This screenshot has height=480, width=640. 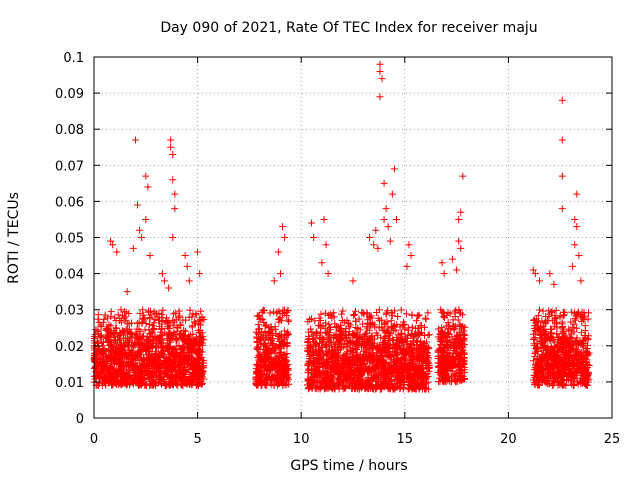 I want to click on y-tick-label: 0.08, so click(x=69, y=130).